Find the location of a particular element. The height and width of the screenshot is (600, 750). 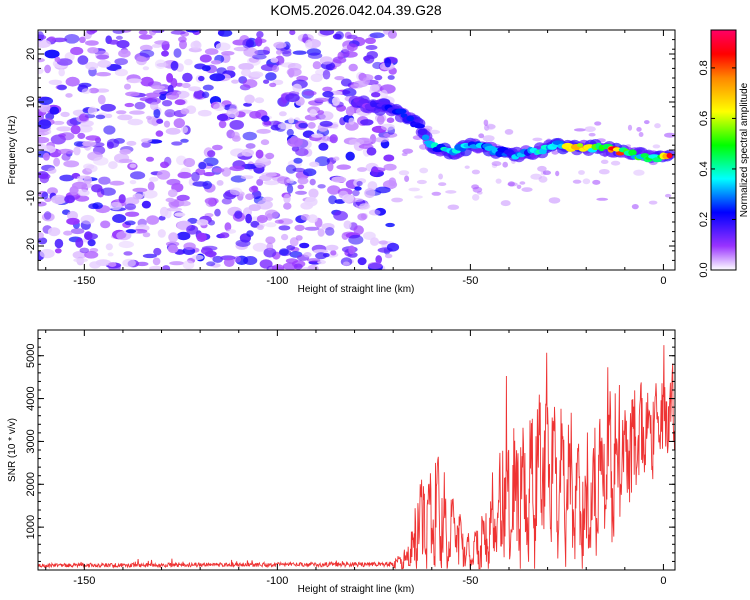

colorbar-frame is located at coordinates (723, 150).